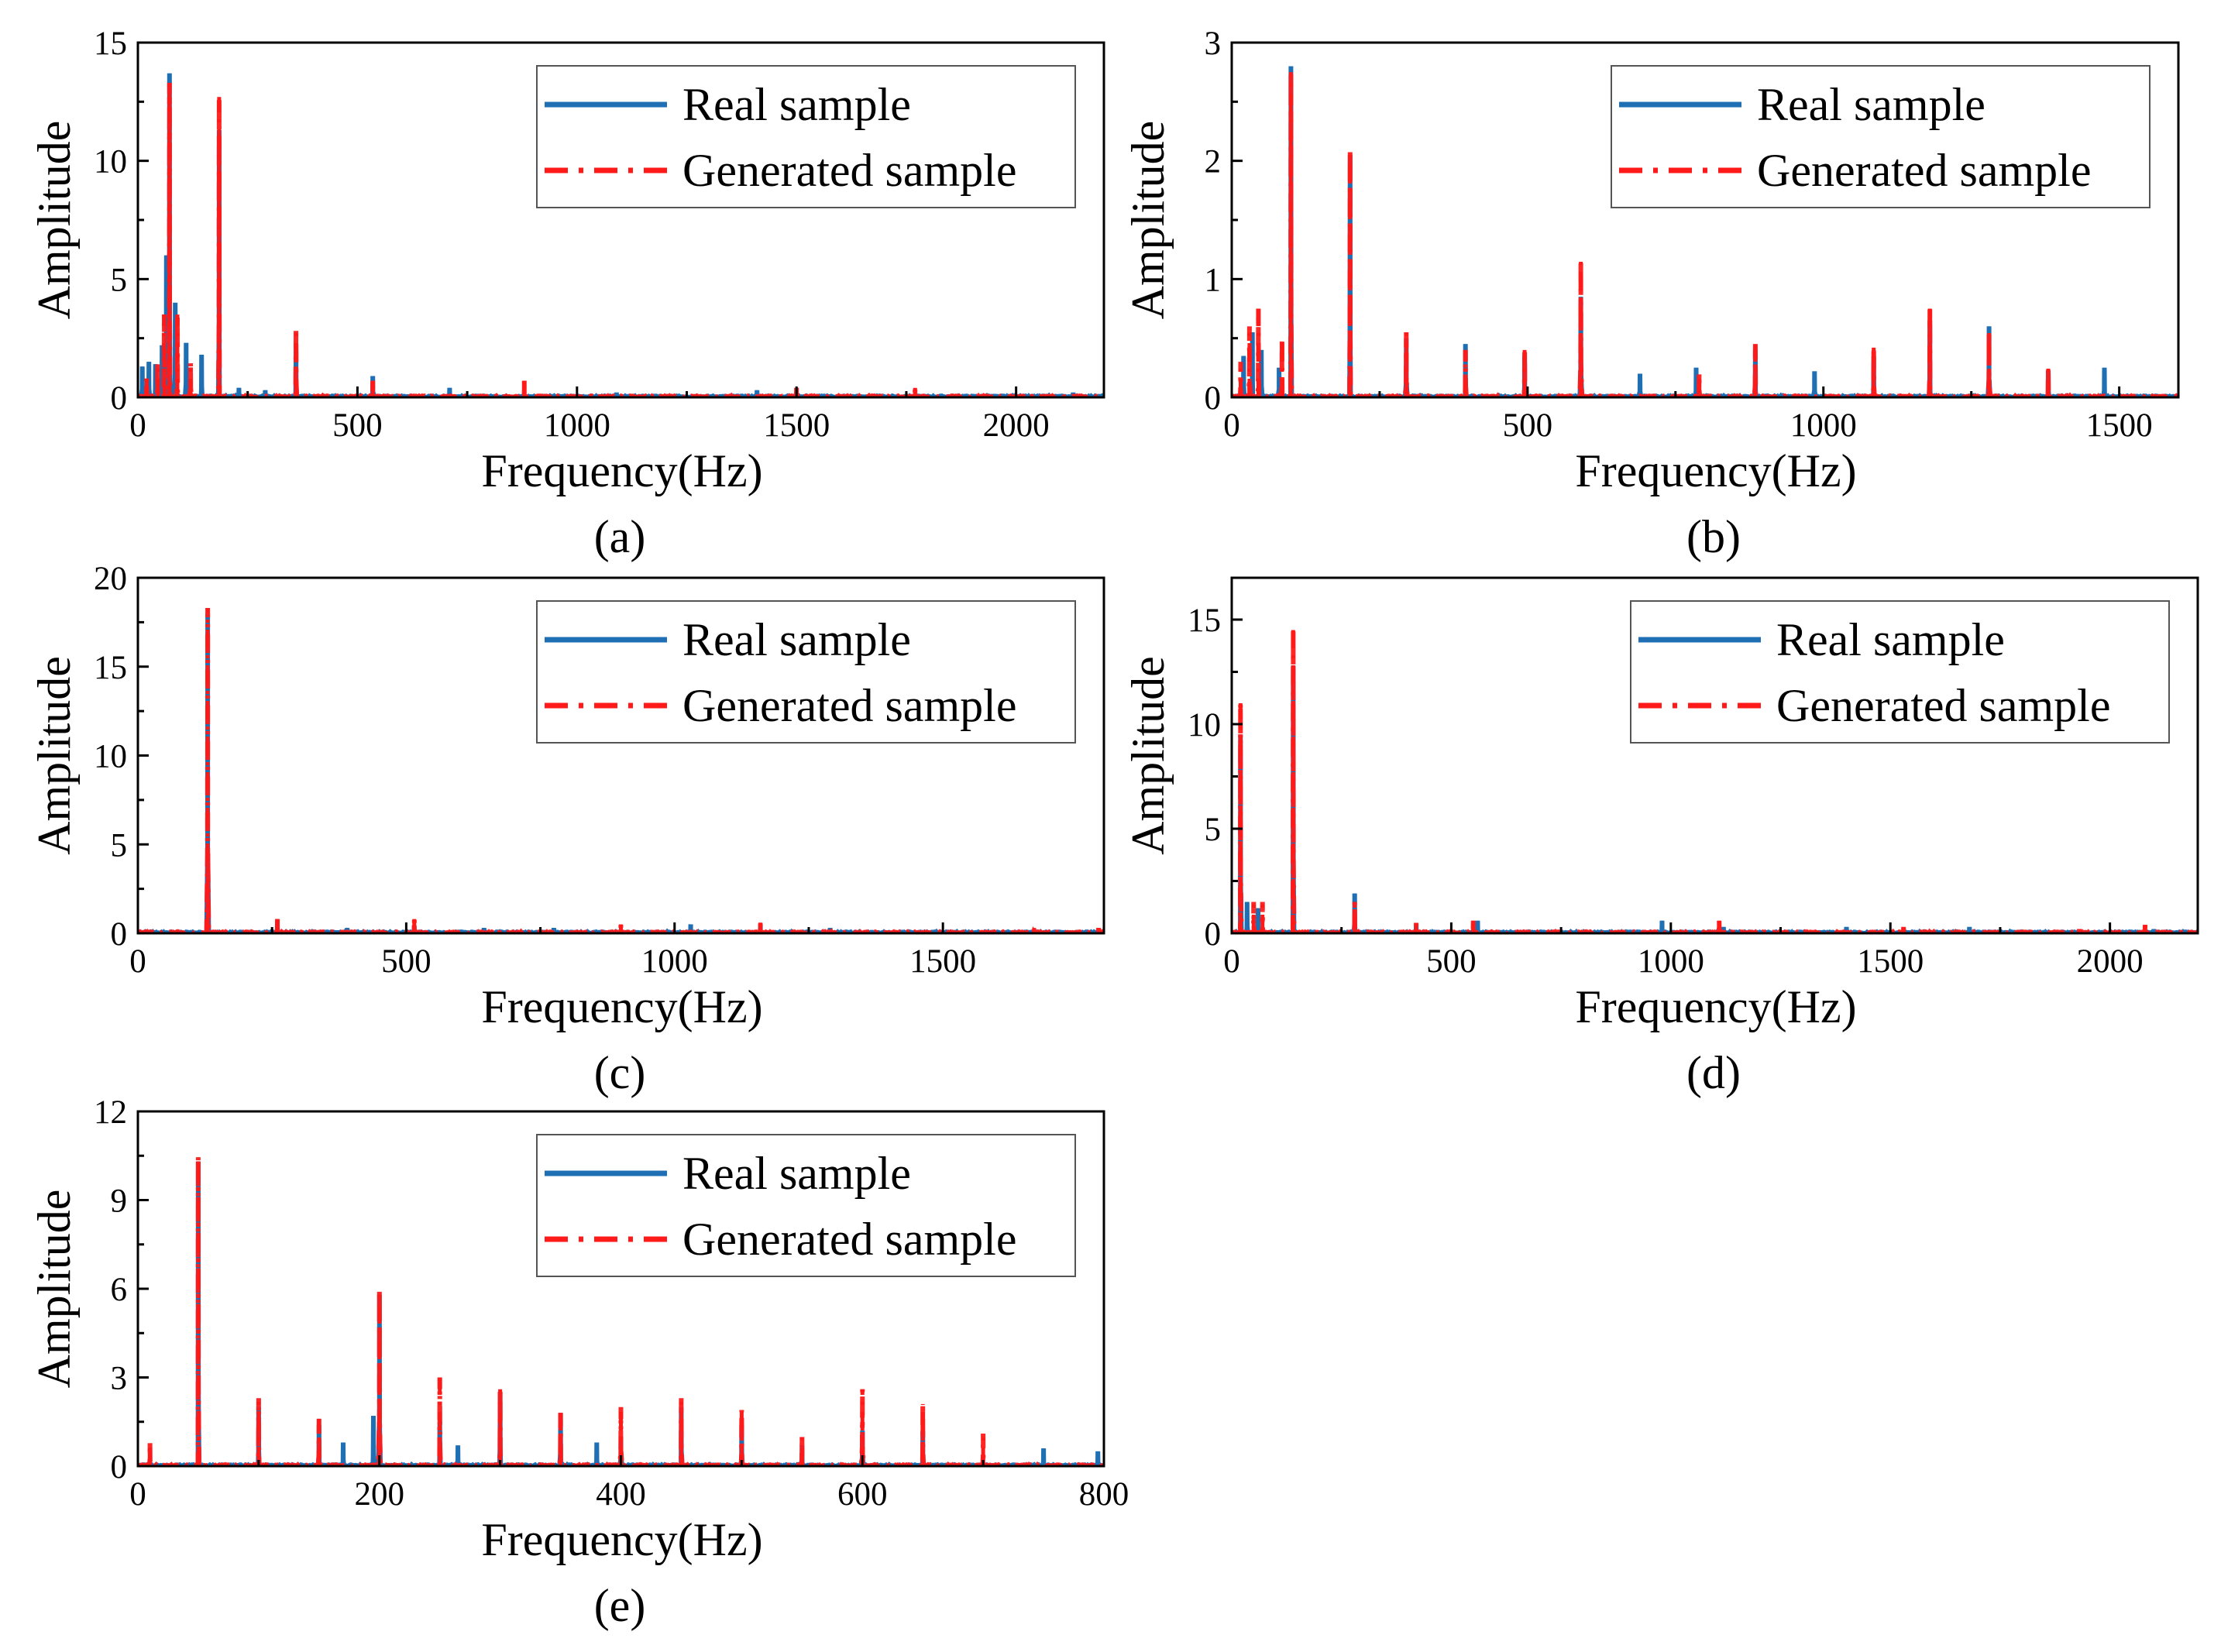 The height and width of the screenshot is (1652, 2221). What do you see at coordinates (862, 1494) in the screenshot?
I see `x-tick-label: 600` at bounding box center [862, 1494].